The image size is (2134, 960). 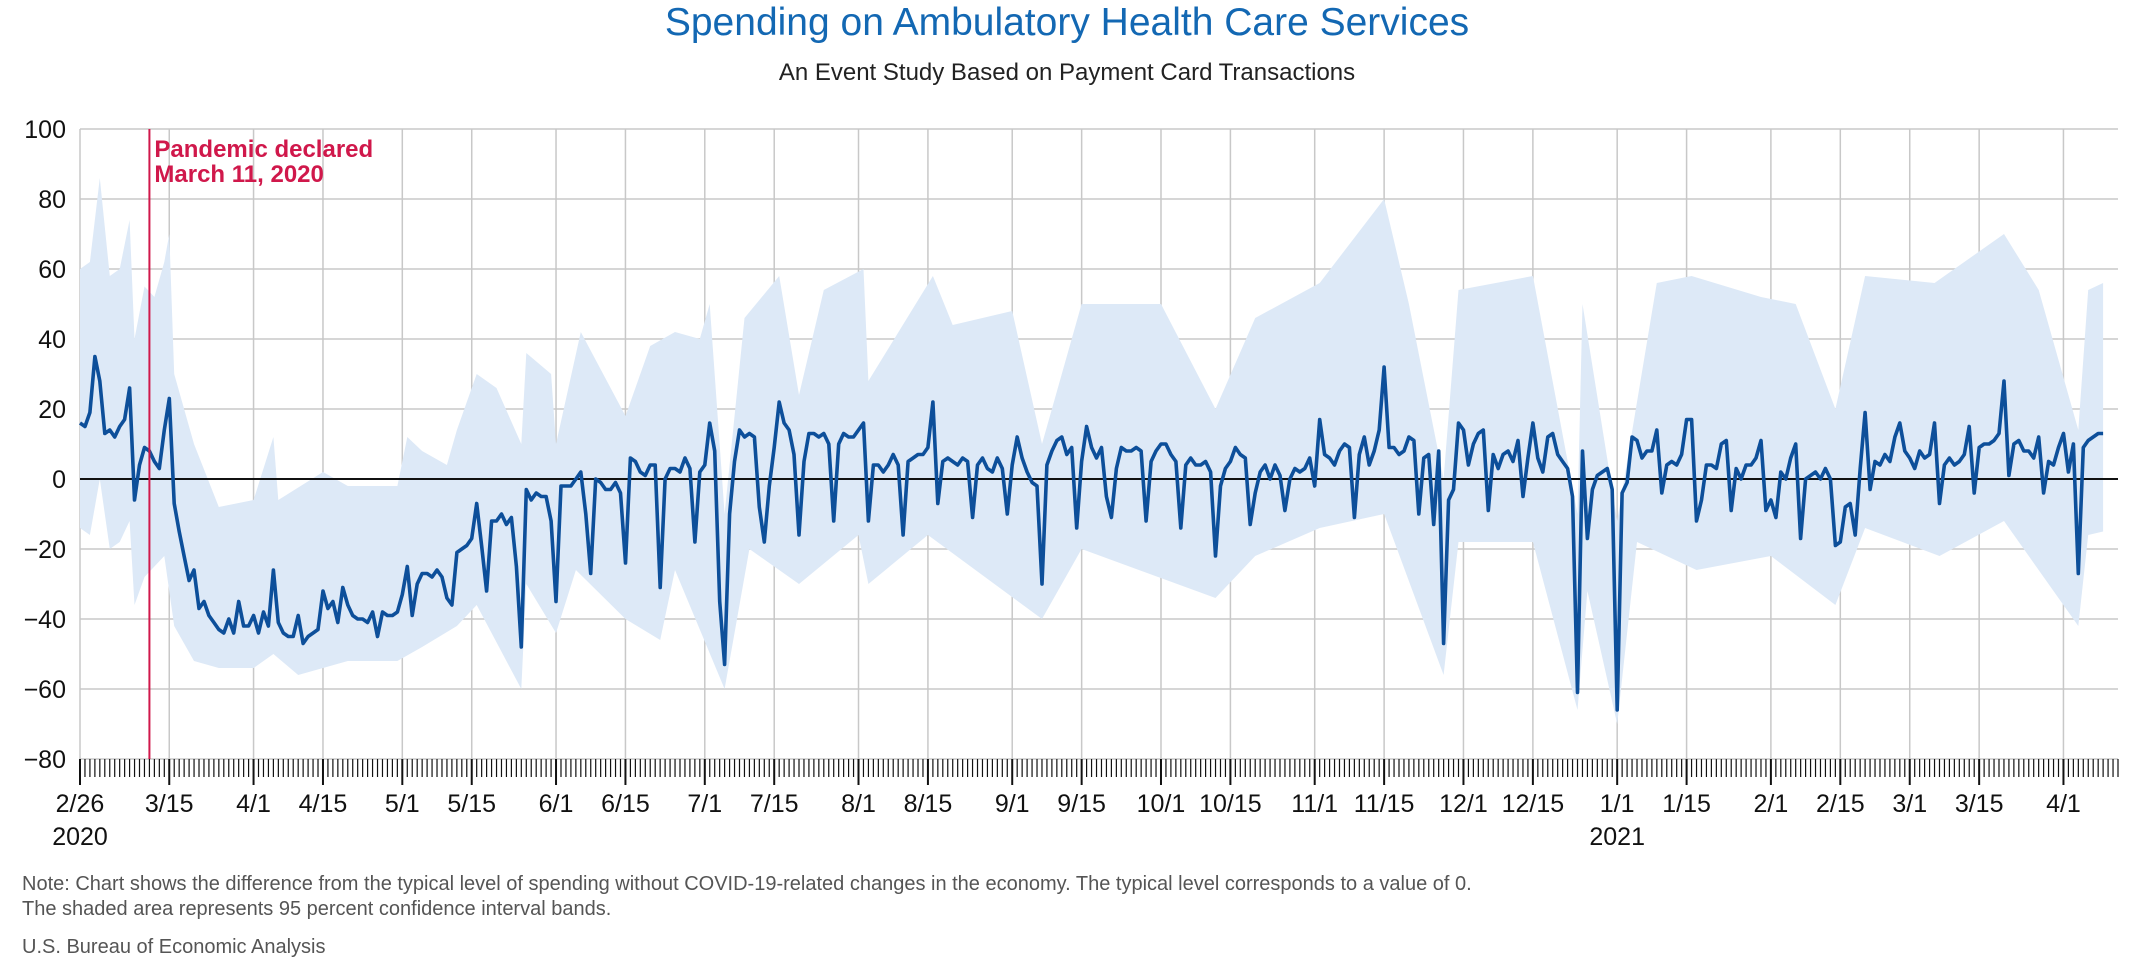 What do you see at coordinates (59, 480) in the screenshot?
I see `y-tick-label: 0` at bounding box center [59, 480].